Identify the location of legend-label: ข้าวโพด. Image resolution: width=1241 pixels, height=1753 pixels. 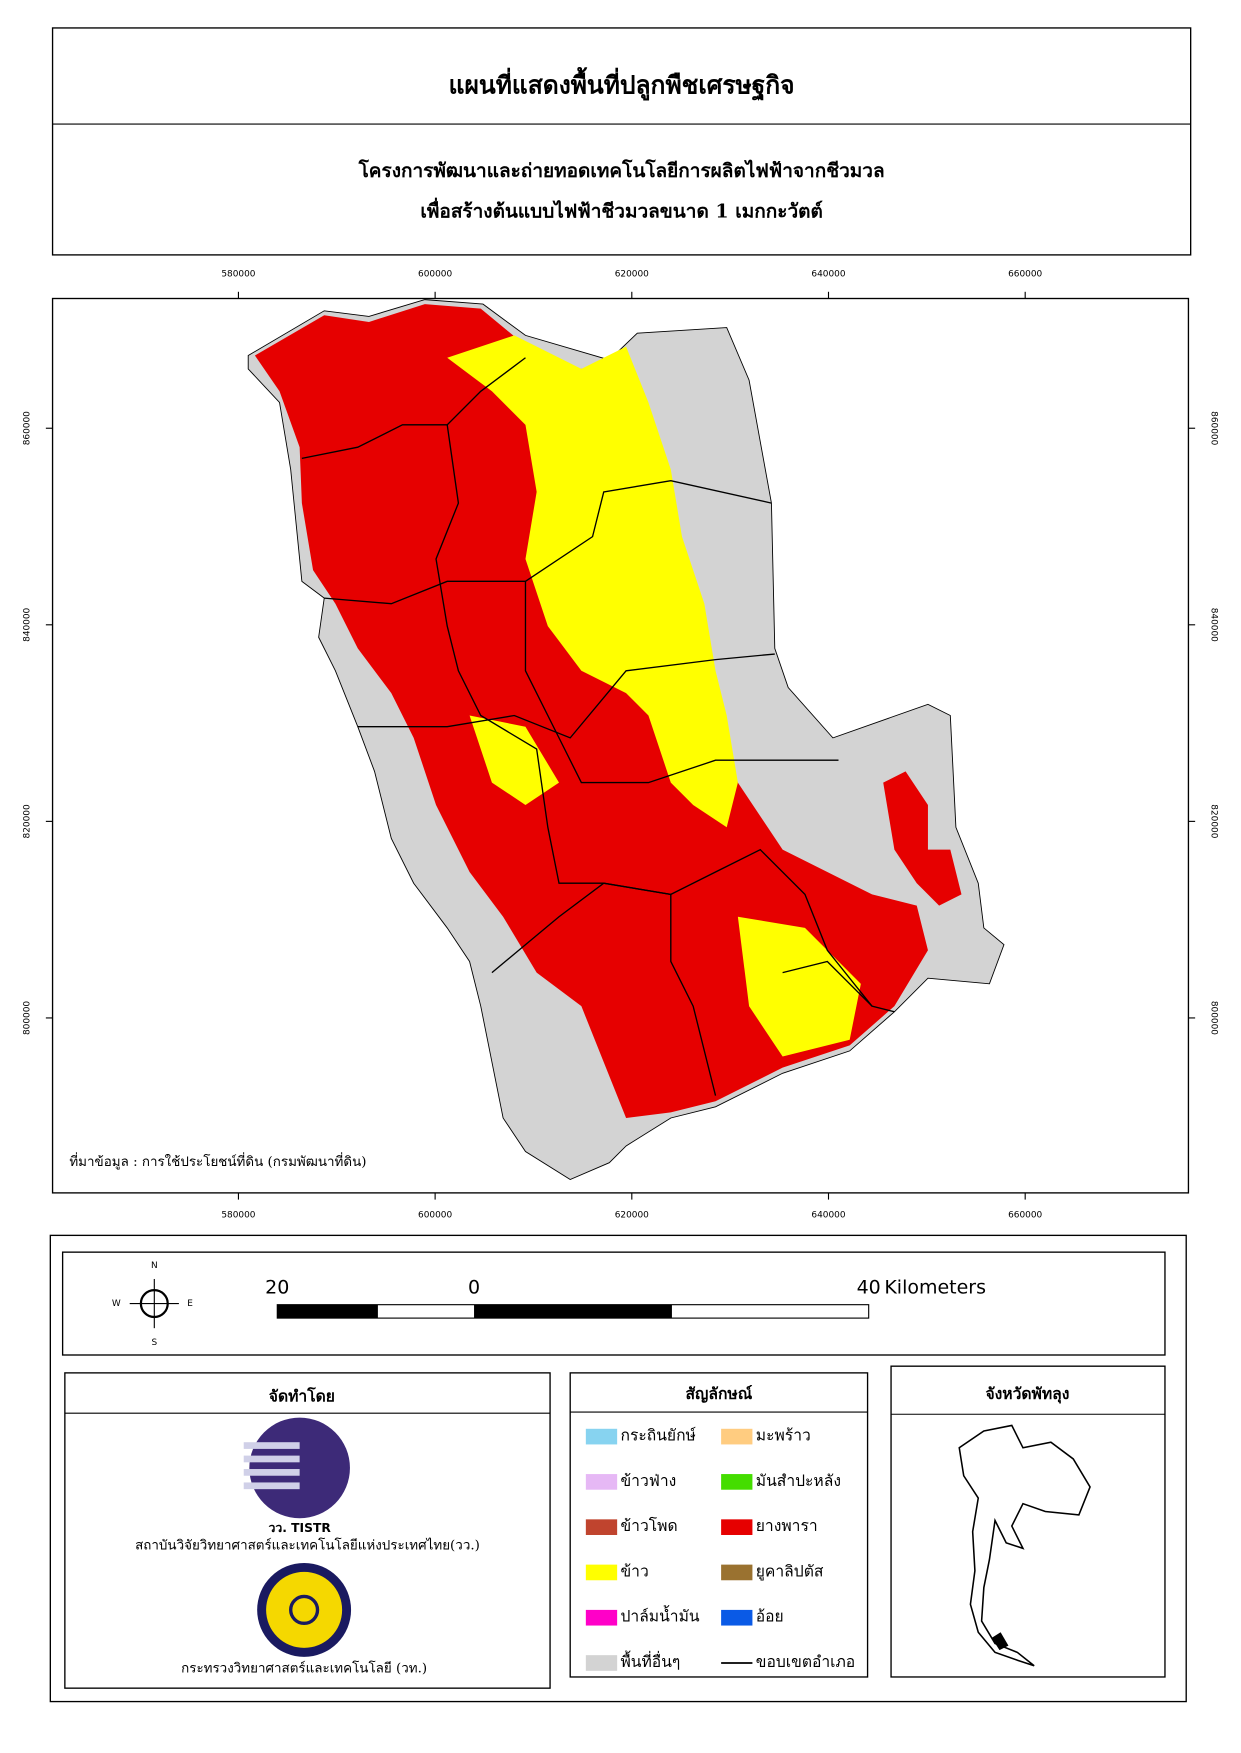
(649, 1525).